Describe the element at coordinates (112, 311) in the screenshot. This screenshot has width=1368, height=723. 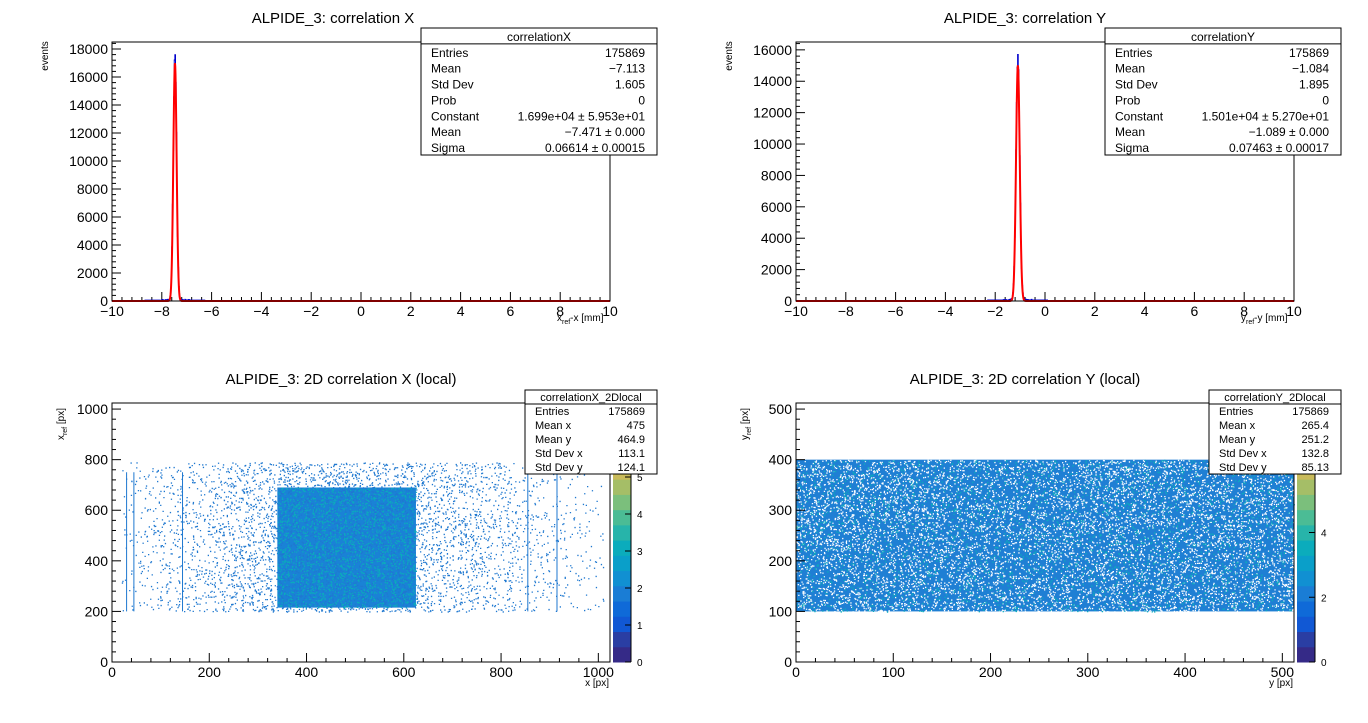
I see `x-tick-label: −10` at that location.